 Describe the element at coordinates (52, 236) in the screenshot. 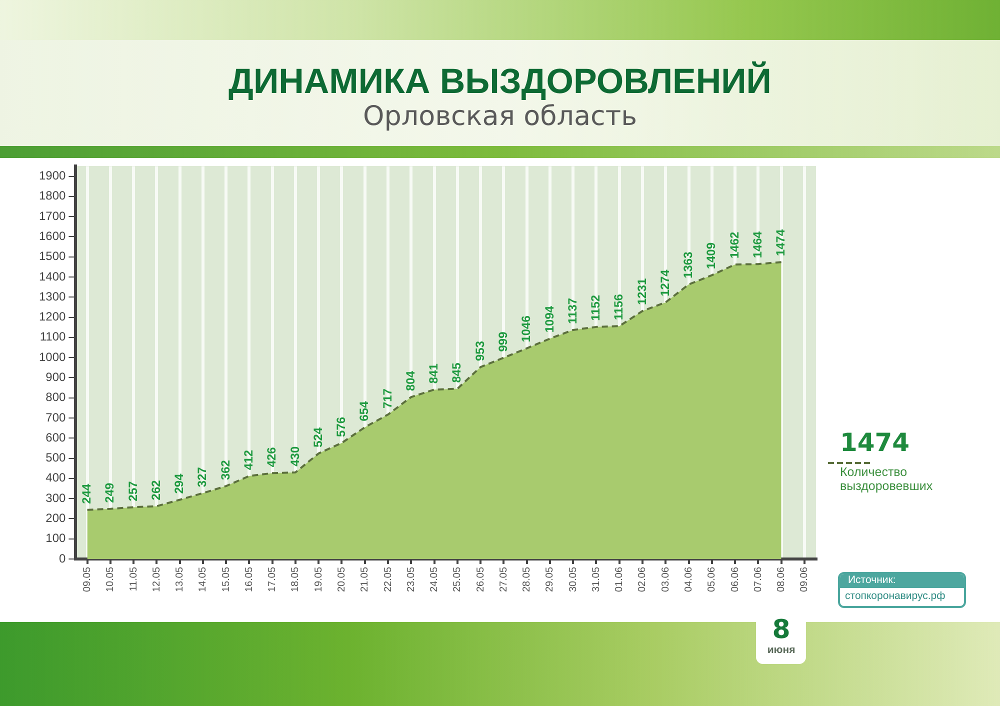

I see `y-tick-label: 1600` at that location.